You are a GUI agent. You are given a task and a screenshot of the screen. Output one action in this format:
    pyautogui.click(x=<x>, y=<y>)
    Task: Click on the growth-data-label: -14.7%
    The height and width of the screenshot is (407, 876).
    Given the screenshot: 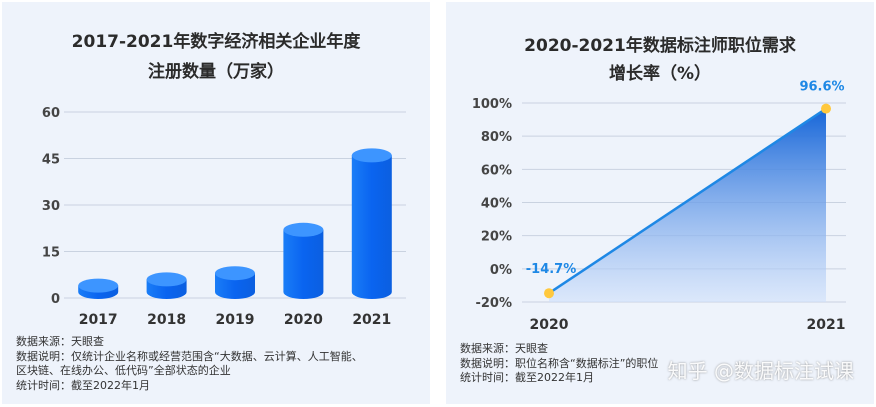 What is the action you would take?
    pyautogui.click(x=551, y=269)
    